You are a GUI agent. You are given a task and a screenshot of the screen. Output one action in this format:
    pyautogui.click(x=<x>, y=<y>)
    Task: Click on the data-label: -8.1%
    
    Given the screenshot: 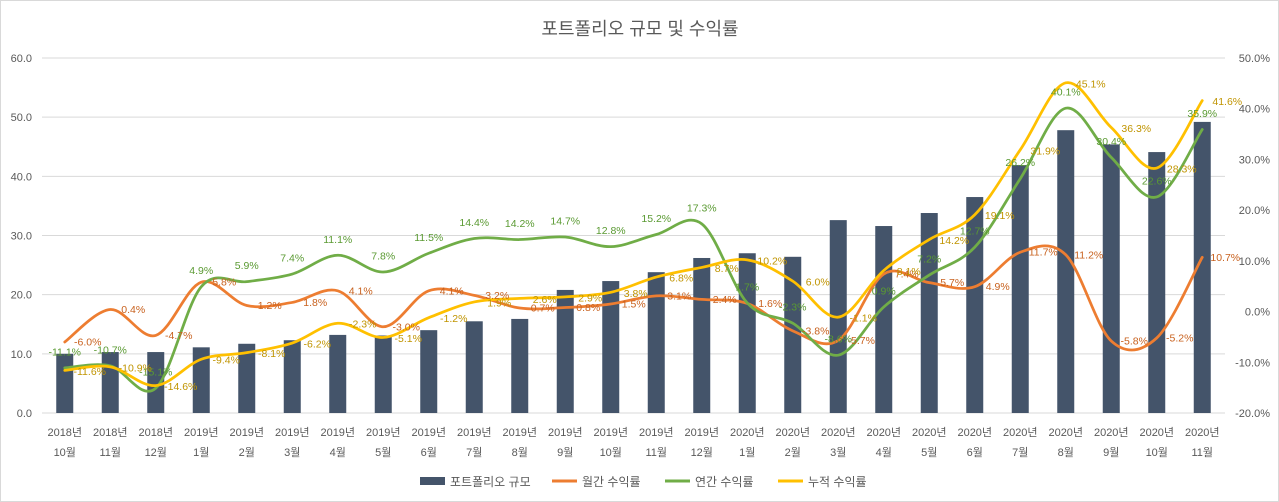 What is the action you would take?
    pyautogui.click(x=271, y=354)
    